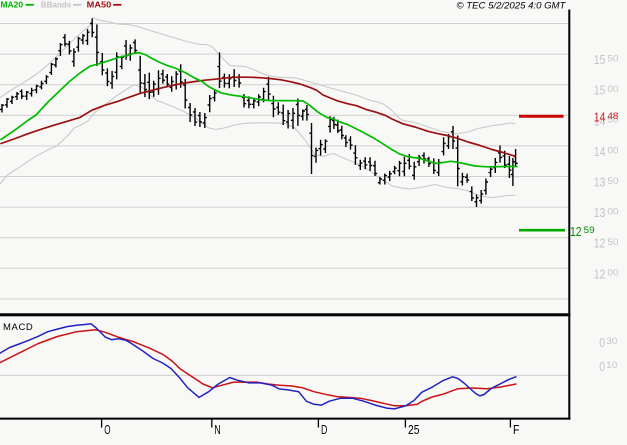 The image size is (627, 445). I want to click on svg-text: 10, so click(611, 365).